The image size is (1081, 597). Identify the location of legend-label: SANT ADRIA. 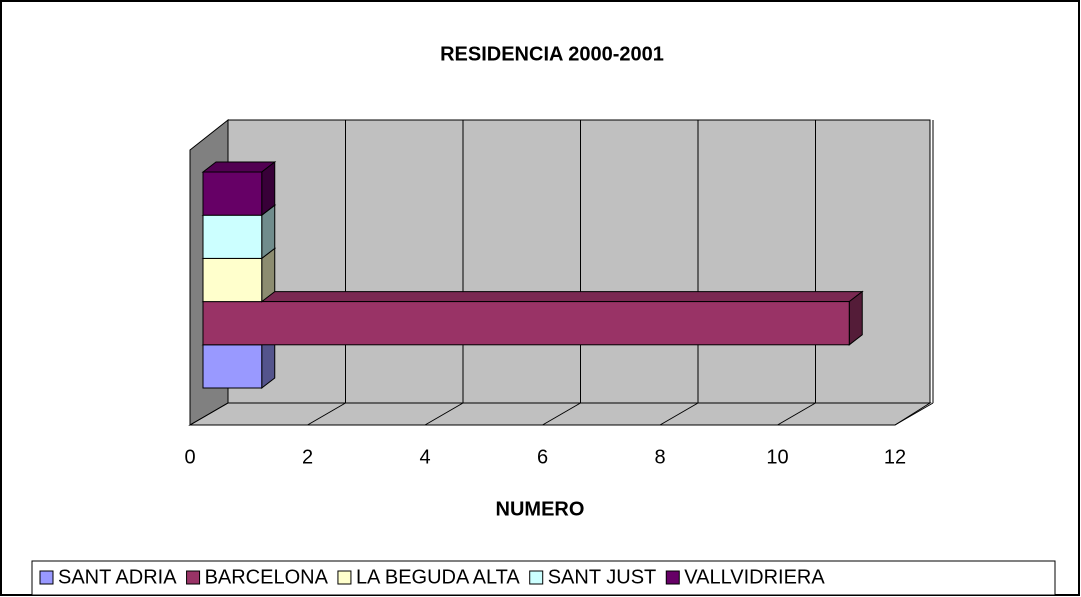
(117, 577).